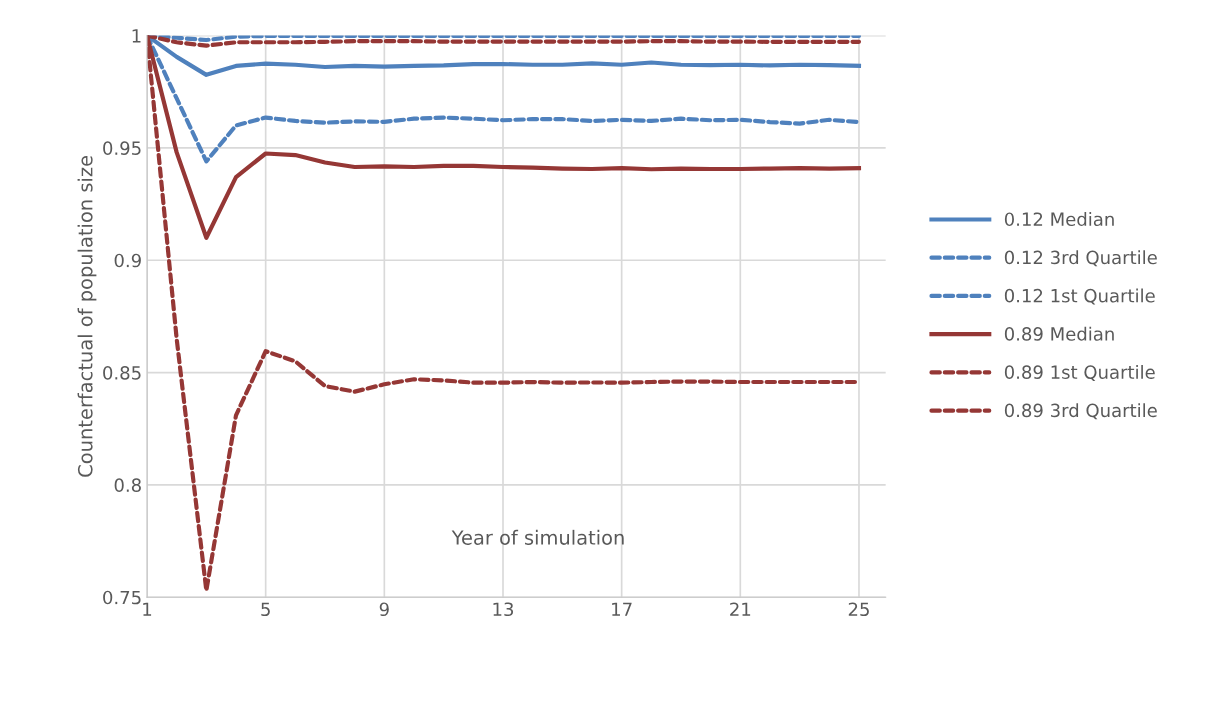 Image resolution: width=1205 pixels, height=711 pixels. What do you see at coordinates (122, 148) in the screenshot?
I see `y-tick-label: 0.95` at bounding box center [122, 148].